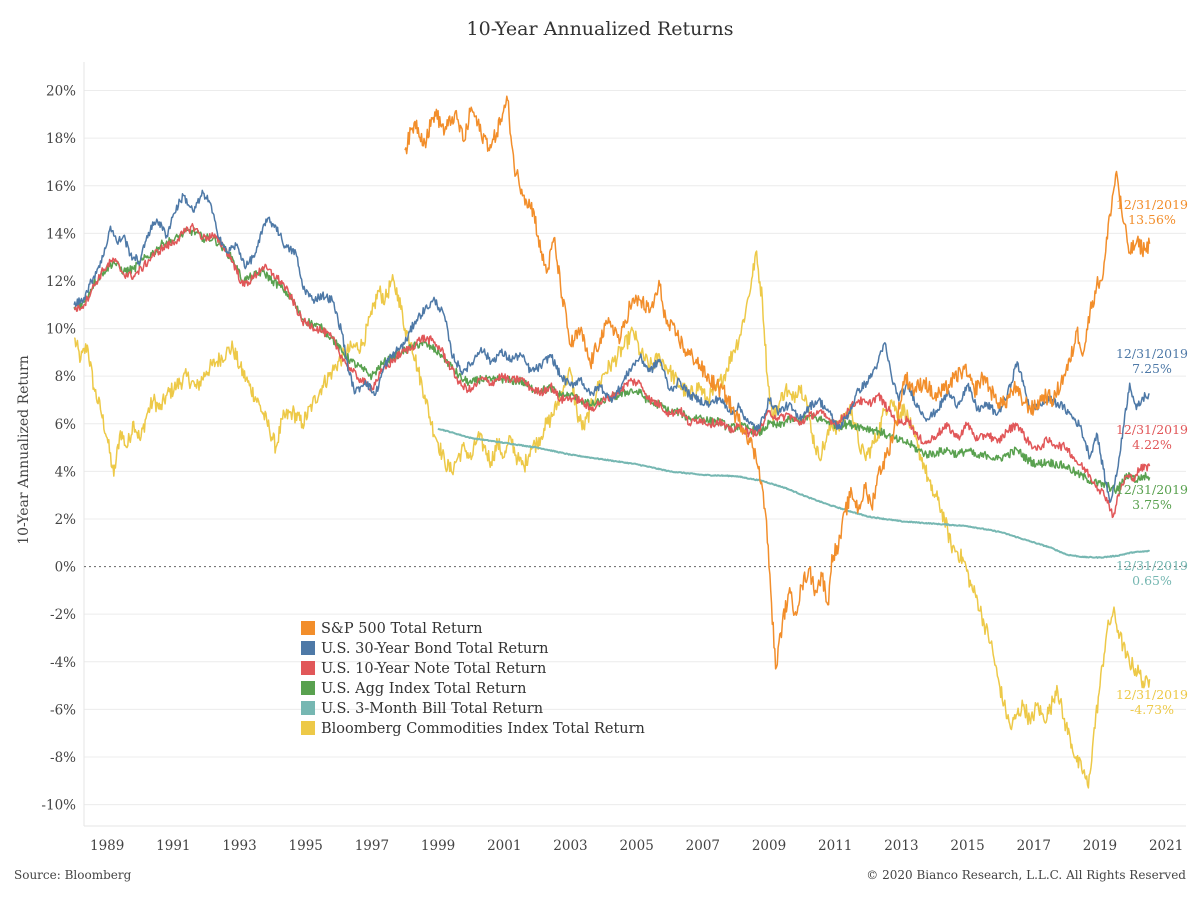 This screenshot has height=900, width=1200. Describe the element at coordinates (61, 330) in the screenshot. I see `y-tick-label: 10%` at that location.